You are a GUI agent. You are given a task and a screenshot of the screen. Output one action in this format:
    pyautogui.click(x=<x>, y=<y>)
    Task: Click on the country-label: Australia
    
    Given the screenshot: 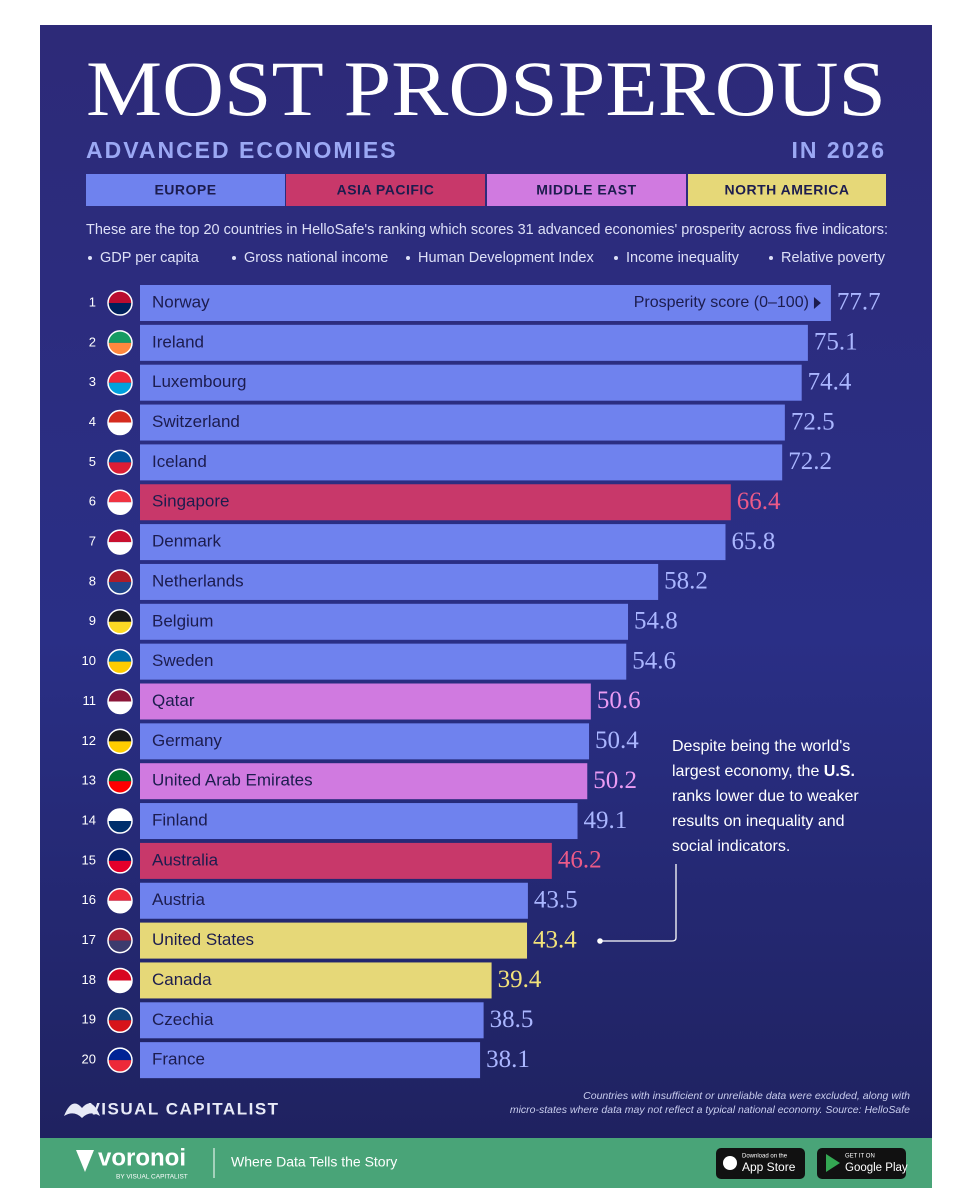 What is the action you would take?
    pyautogui.click(x=185, y=859)
    